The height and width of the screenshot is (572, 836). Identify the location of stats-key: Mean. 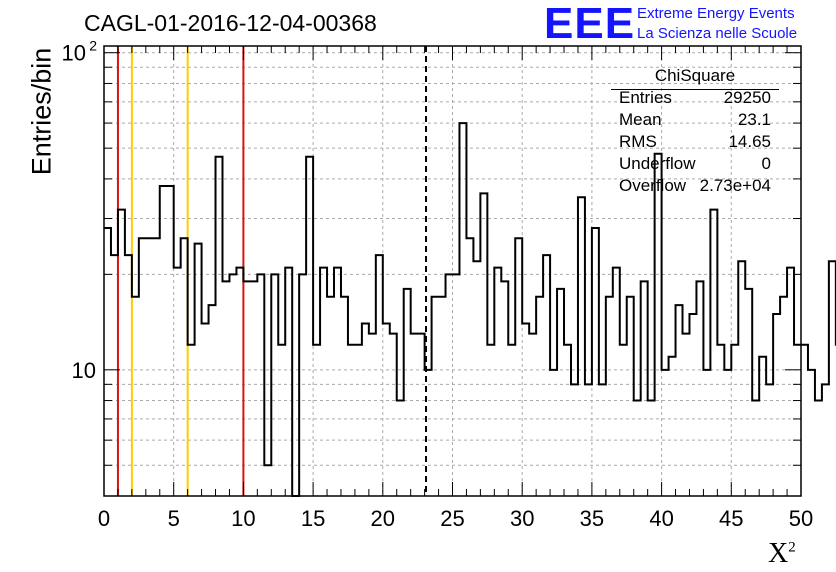
(640, 119).